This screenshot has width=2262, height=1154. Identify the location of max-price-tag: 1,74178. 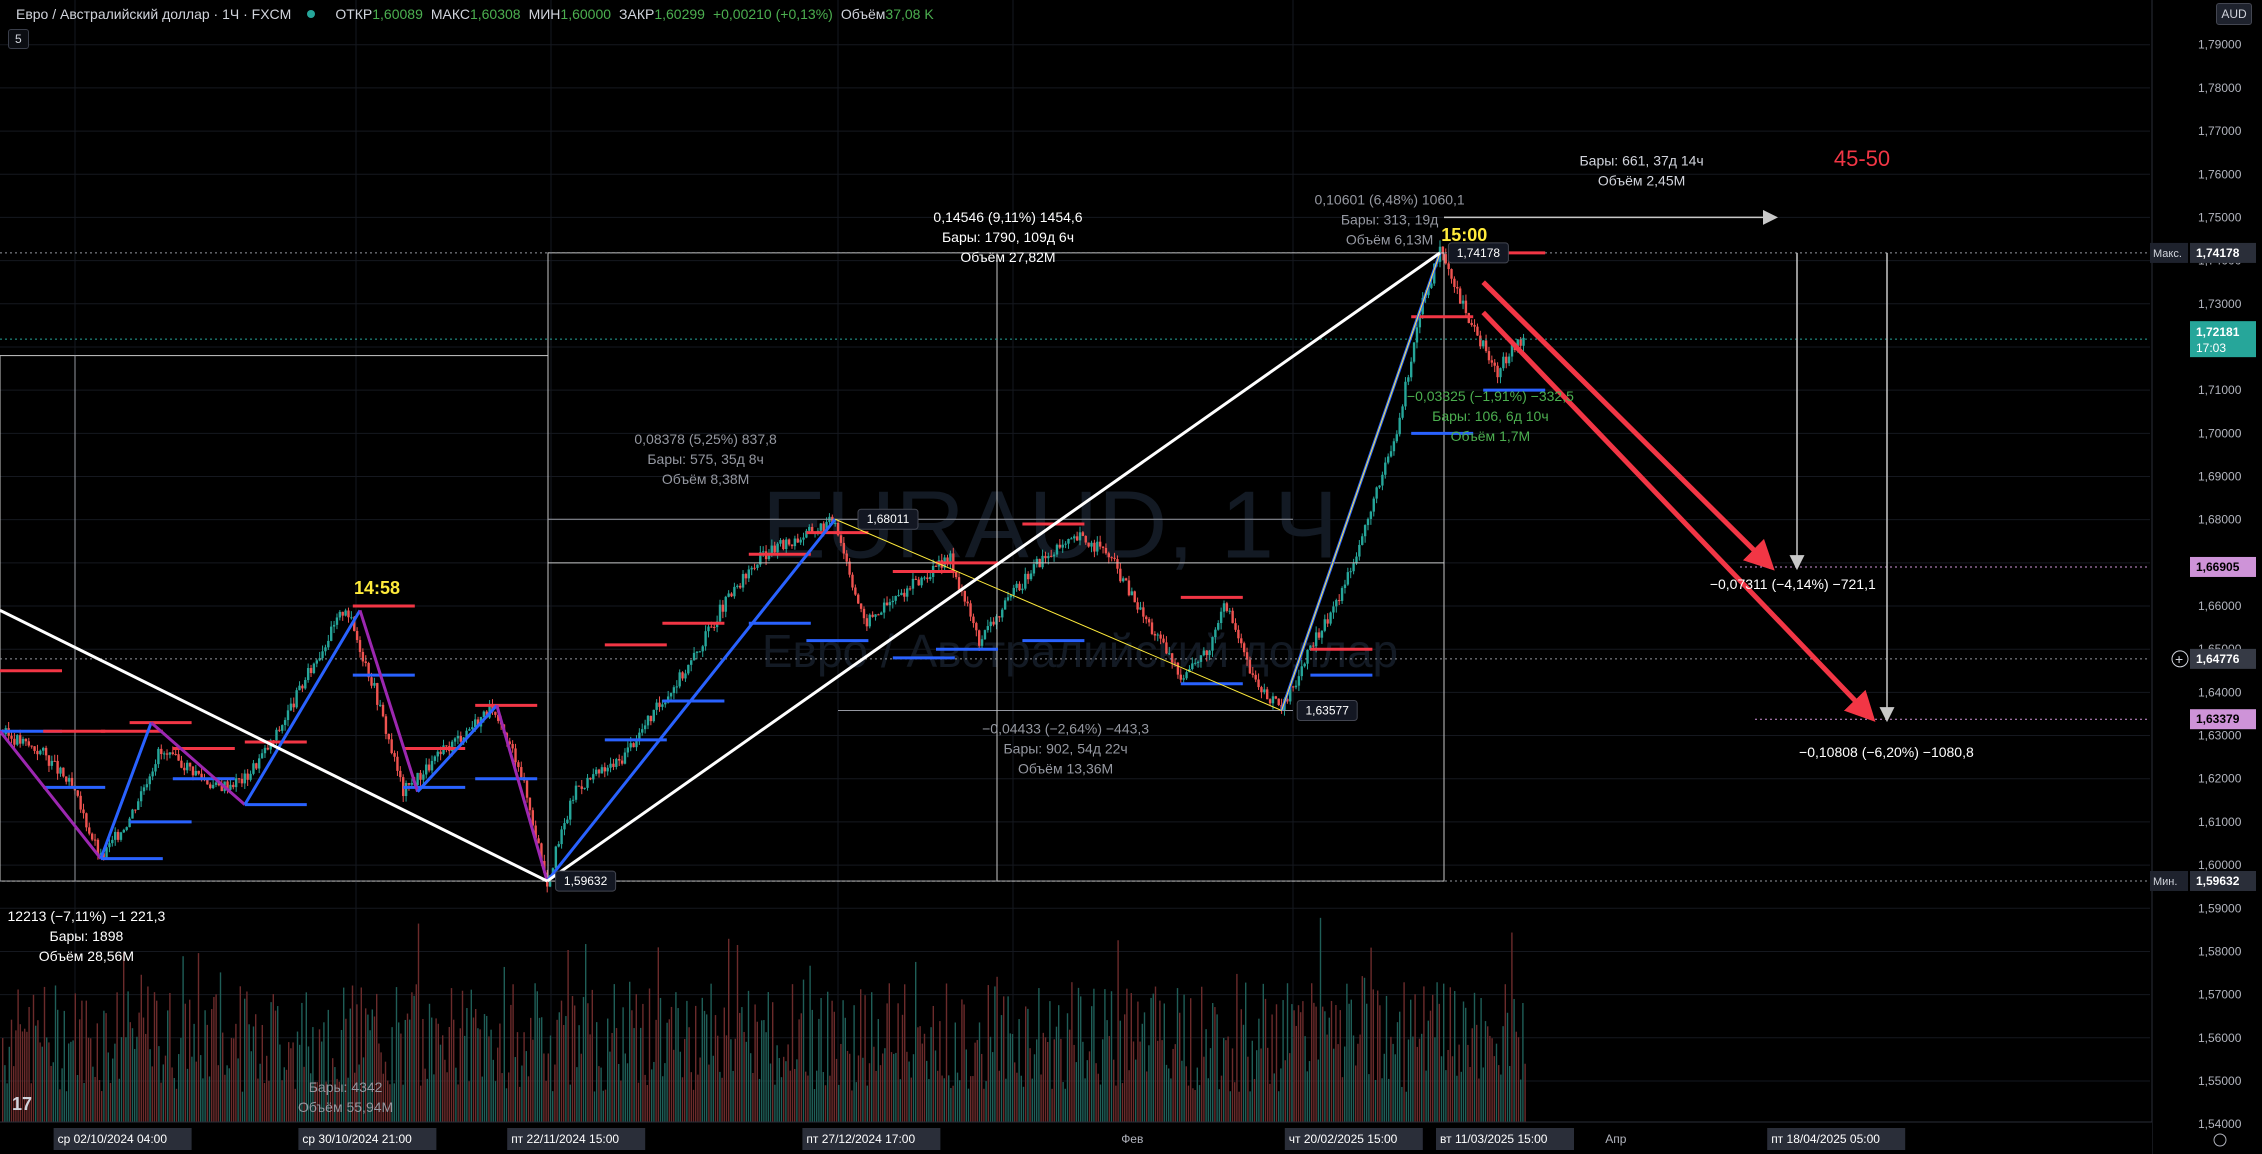
(2218, 253).